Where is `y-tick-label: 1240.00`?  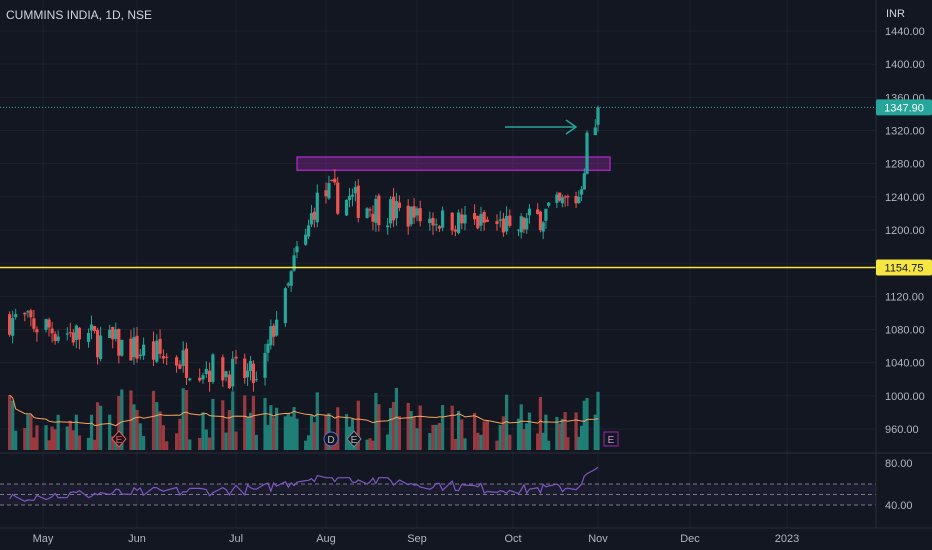 y-tick-label: 1240.00 is located at coordinates (905, 198).